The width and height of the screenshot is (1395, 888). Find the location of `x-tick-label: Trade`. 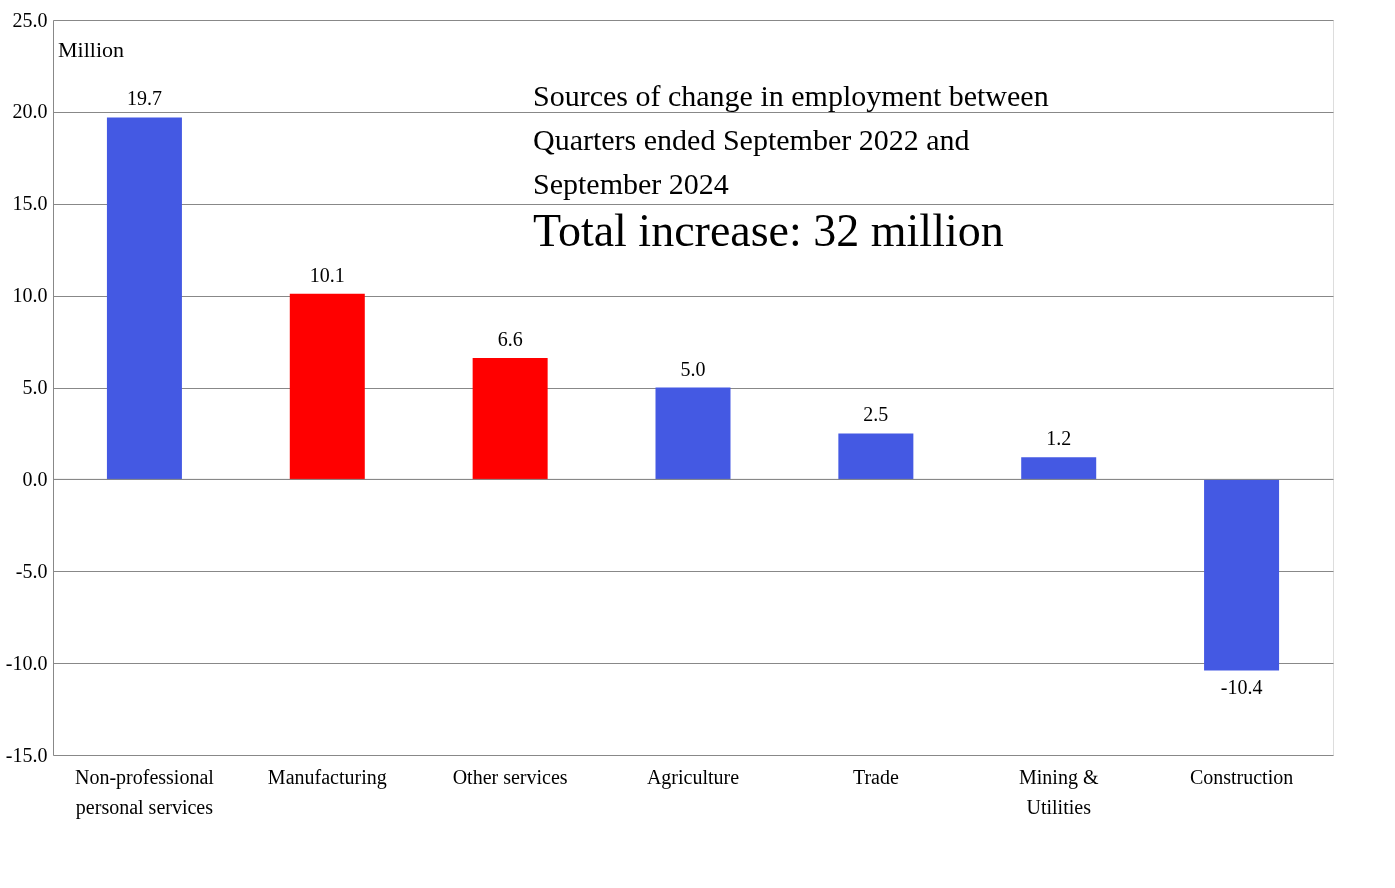

x-tick-label: Trade is located at coordinates (875, 776).